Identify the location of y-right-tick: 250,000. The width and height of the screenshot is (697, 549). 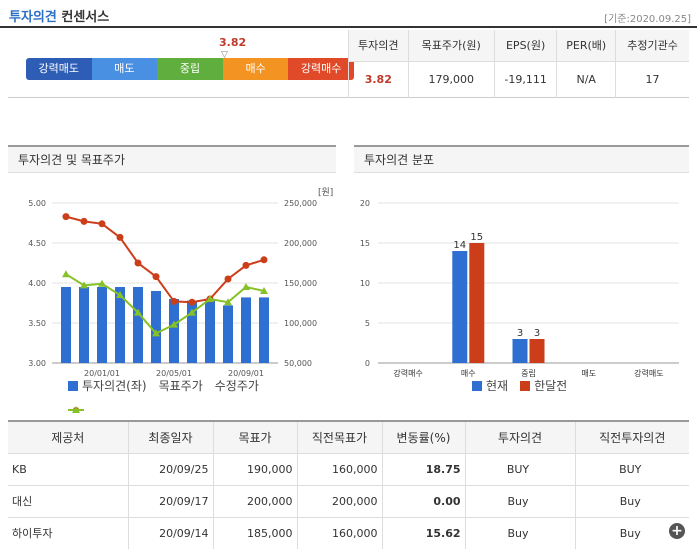
(300, 203).